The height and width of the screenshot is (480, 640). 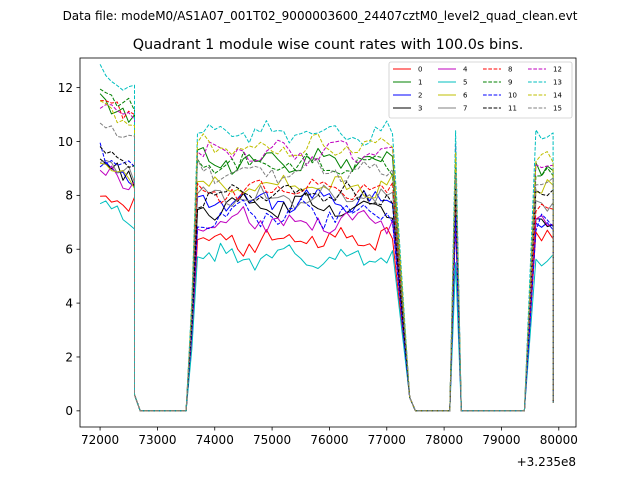 I want to click on legend-label: 2, so click(x=420, y=96).